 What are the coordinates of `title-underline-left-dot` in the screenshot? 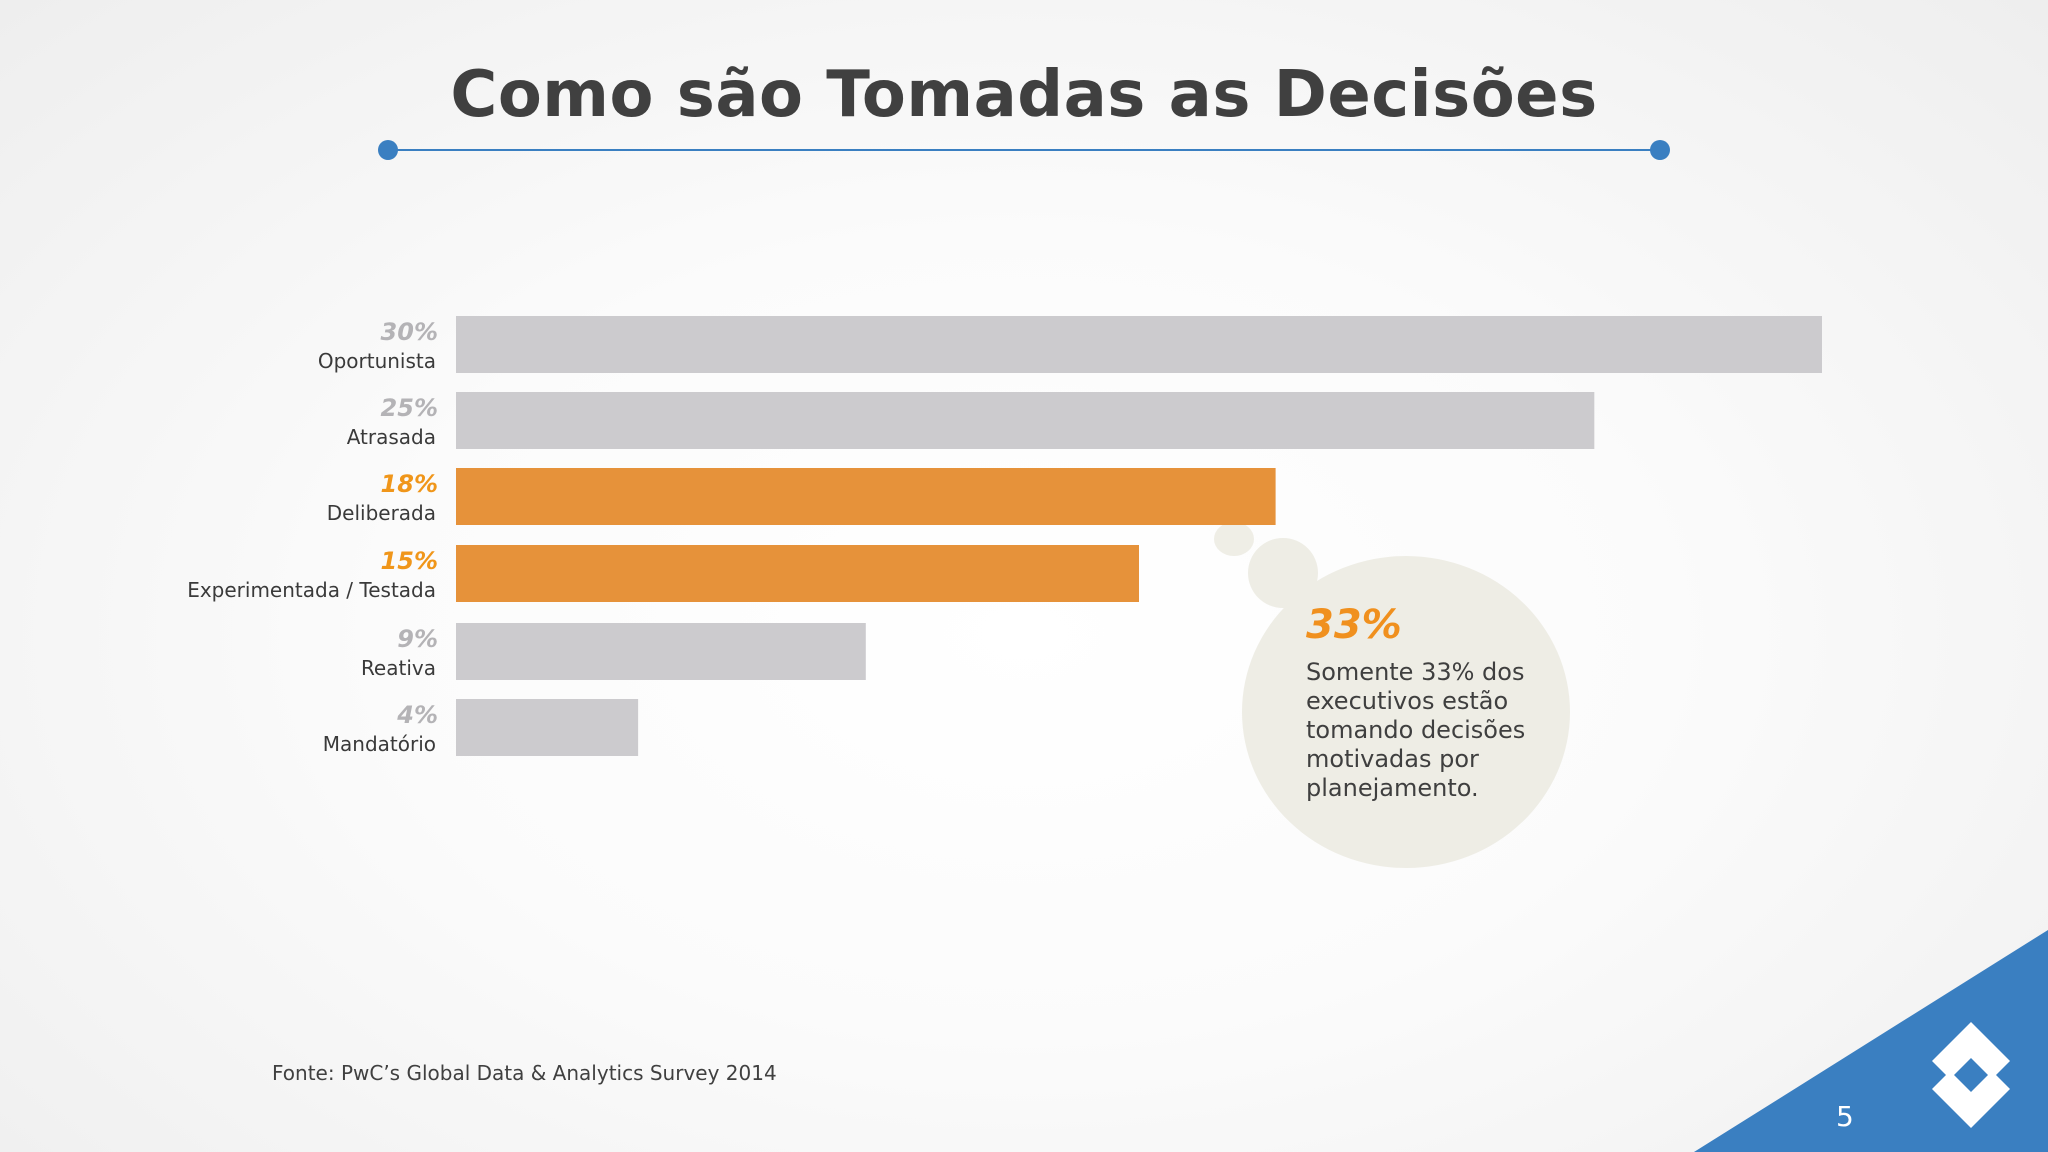 It's located at (388, 150).